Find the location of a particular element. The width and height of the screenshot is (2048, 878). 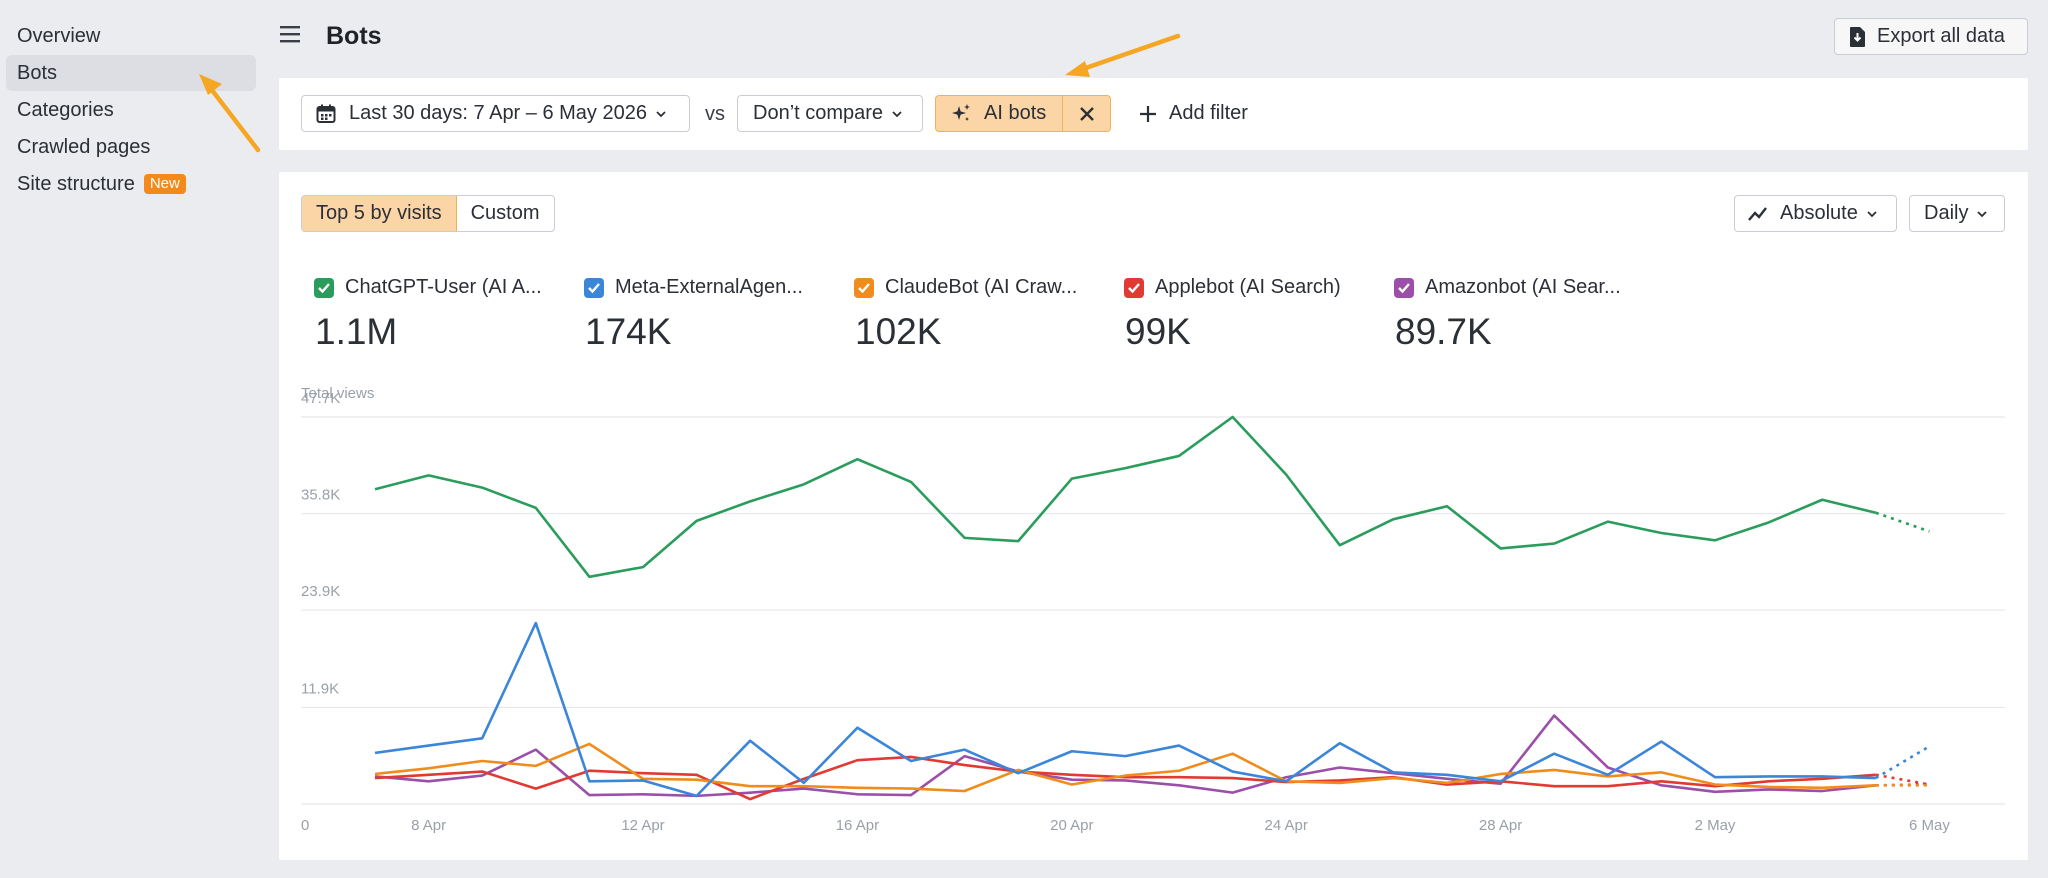

absolute-mode-select: Absolute is located at coordinates (1815, 213).